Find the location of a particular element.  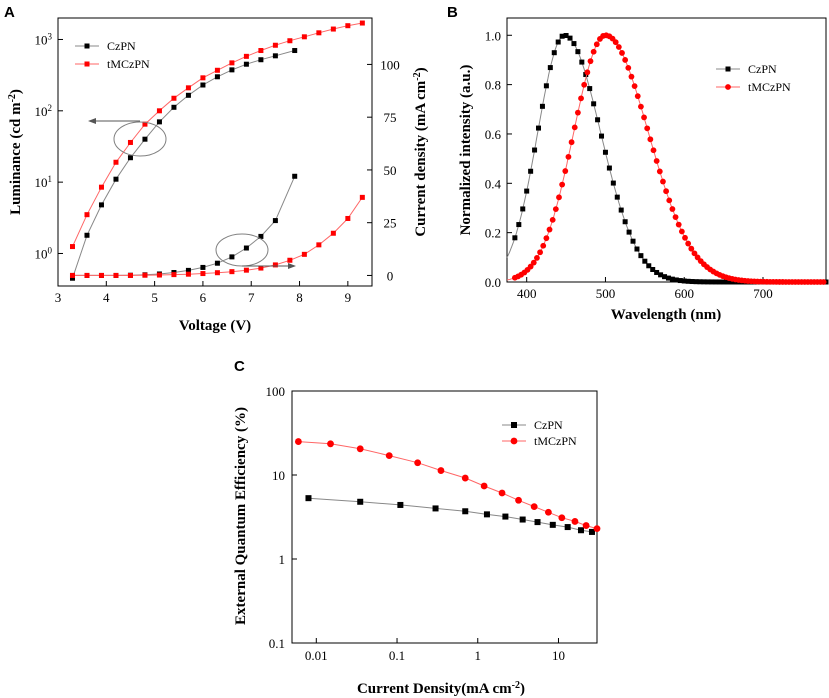

plot-frame-c is located at coordinates (444, 517).